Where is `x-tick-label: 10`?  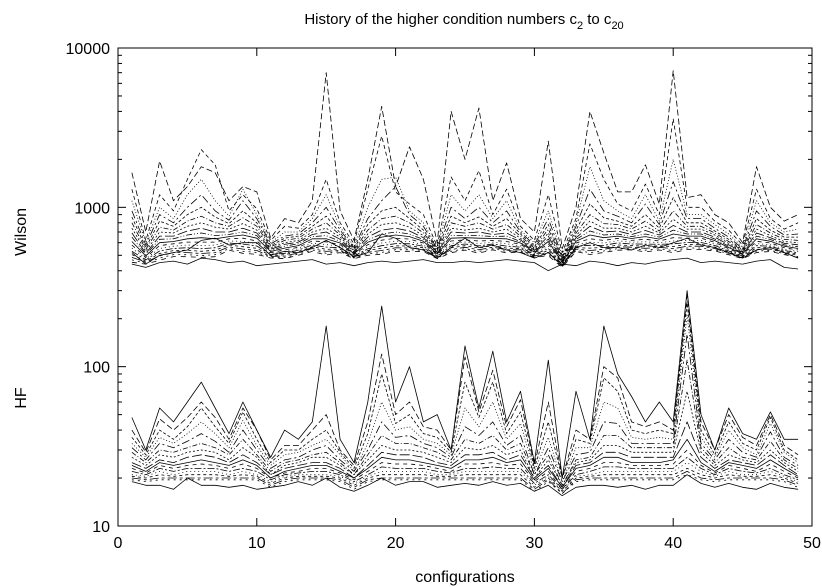
x-tick-label: 10 is located at coordinates (257, 543).